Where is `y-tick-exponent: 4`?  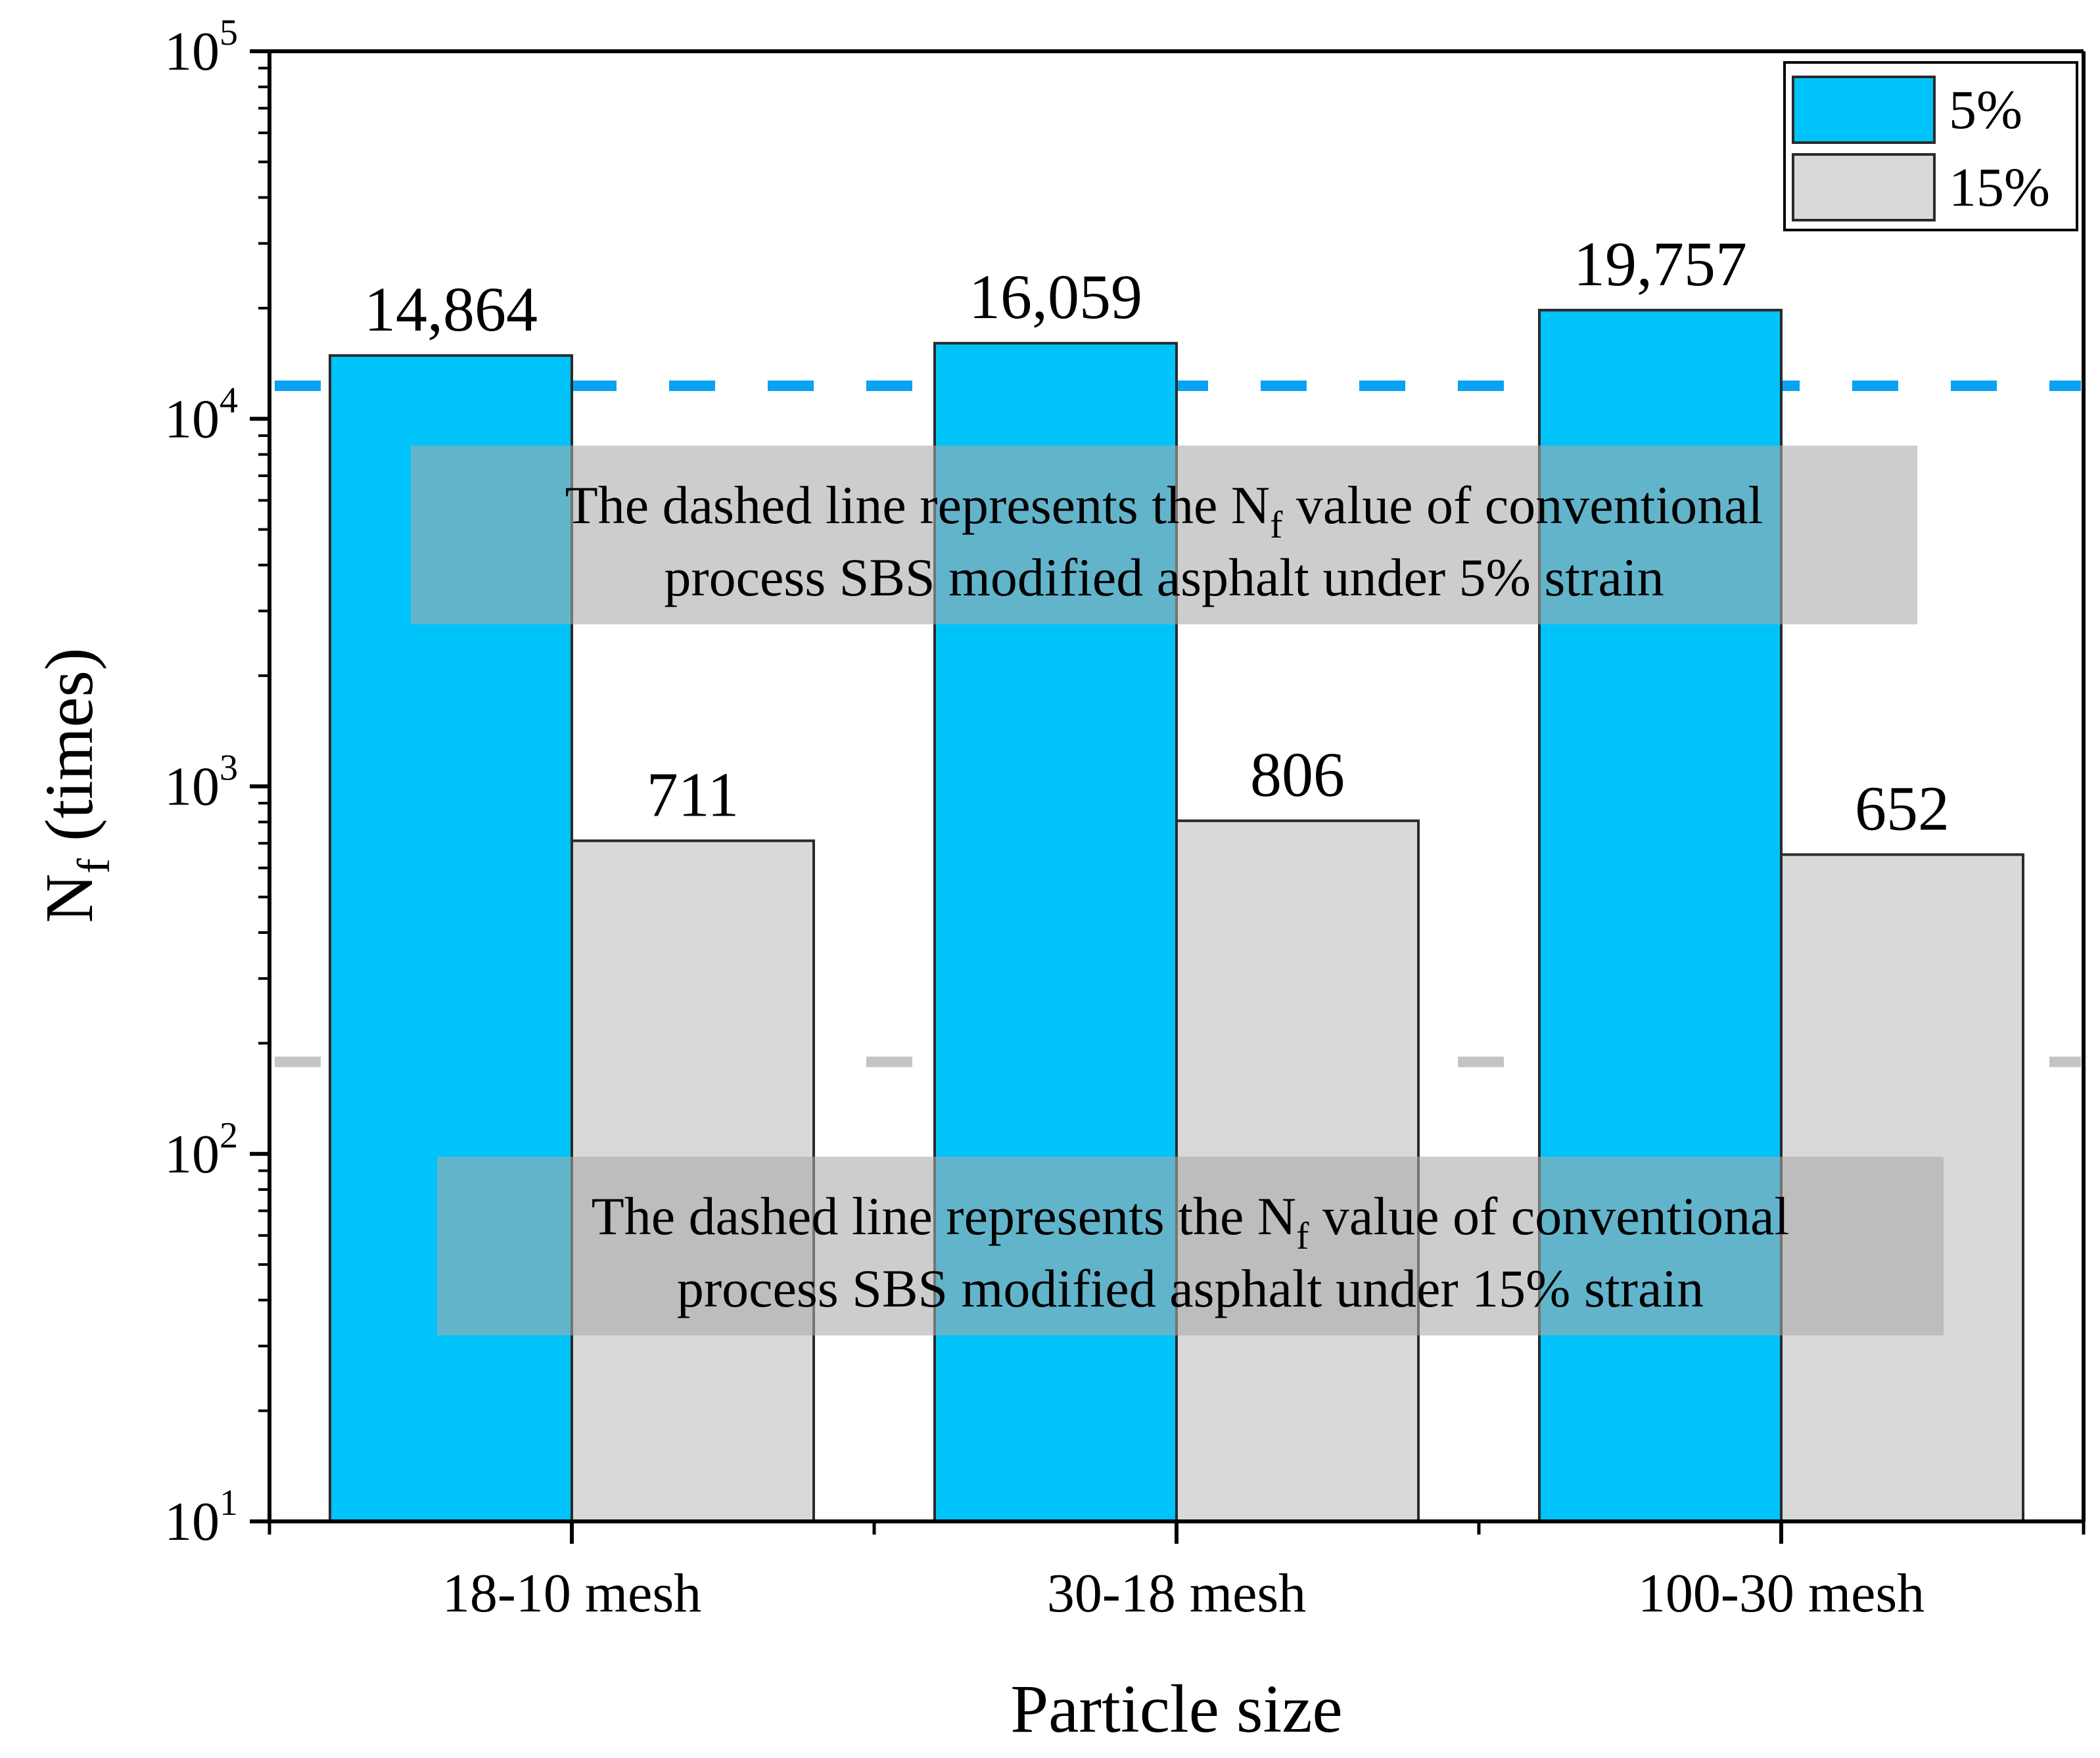
y-tick-exponent: 4 is located at coordinates (229, 400).